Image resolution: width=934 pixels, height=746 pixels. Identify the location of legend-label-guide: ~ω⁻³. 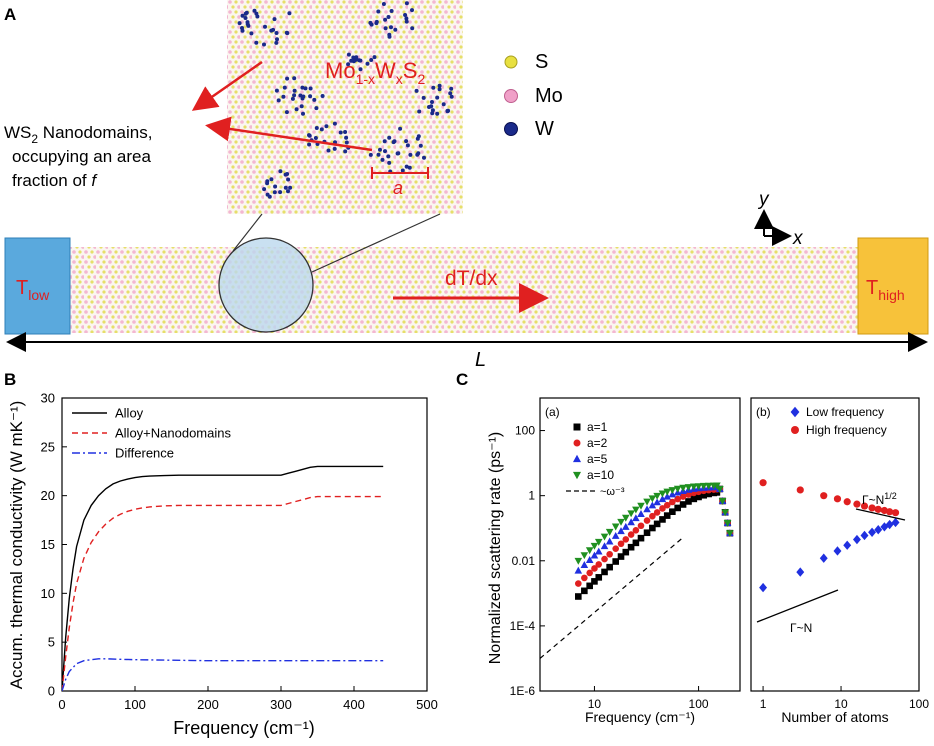
(612, 492).